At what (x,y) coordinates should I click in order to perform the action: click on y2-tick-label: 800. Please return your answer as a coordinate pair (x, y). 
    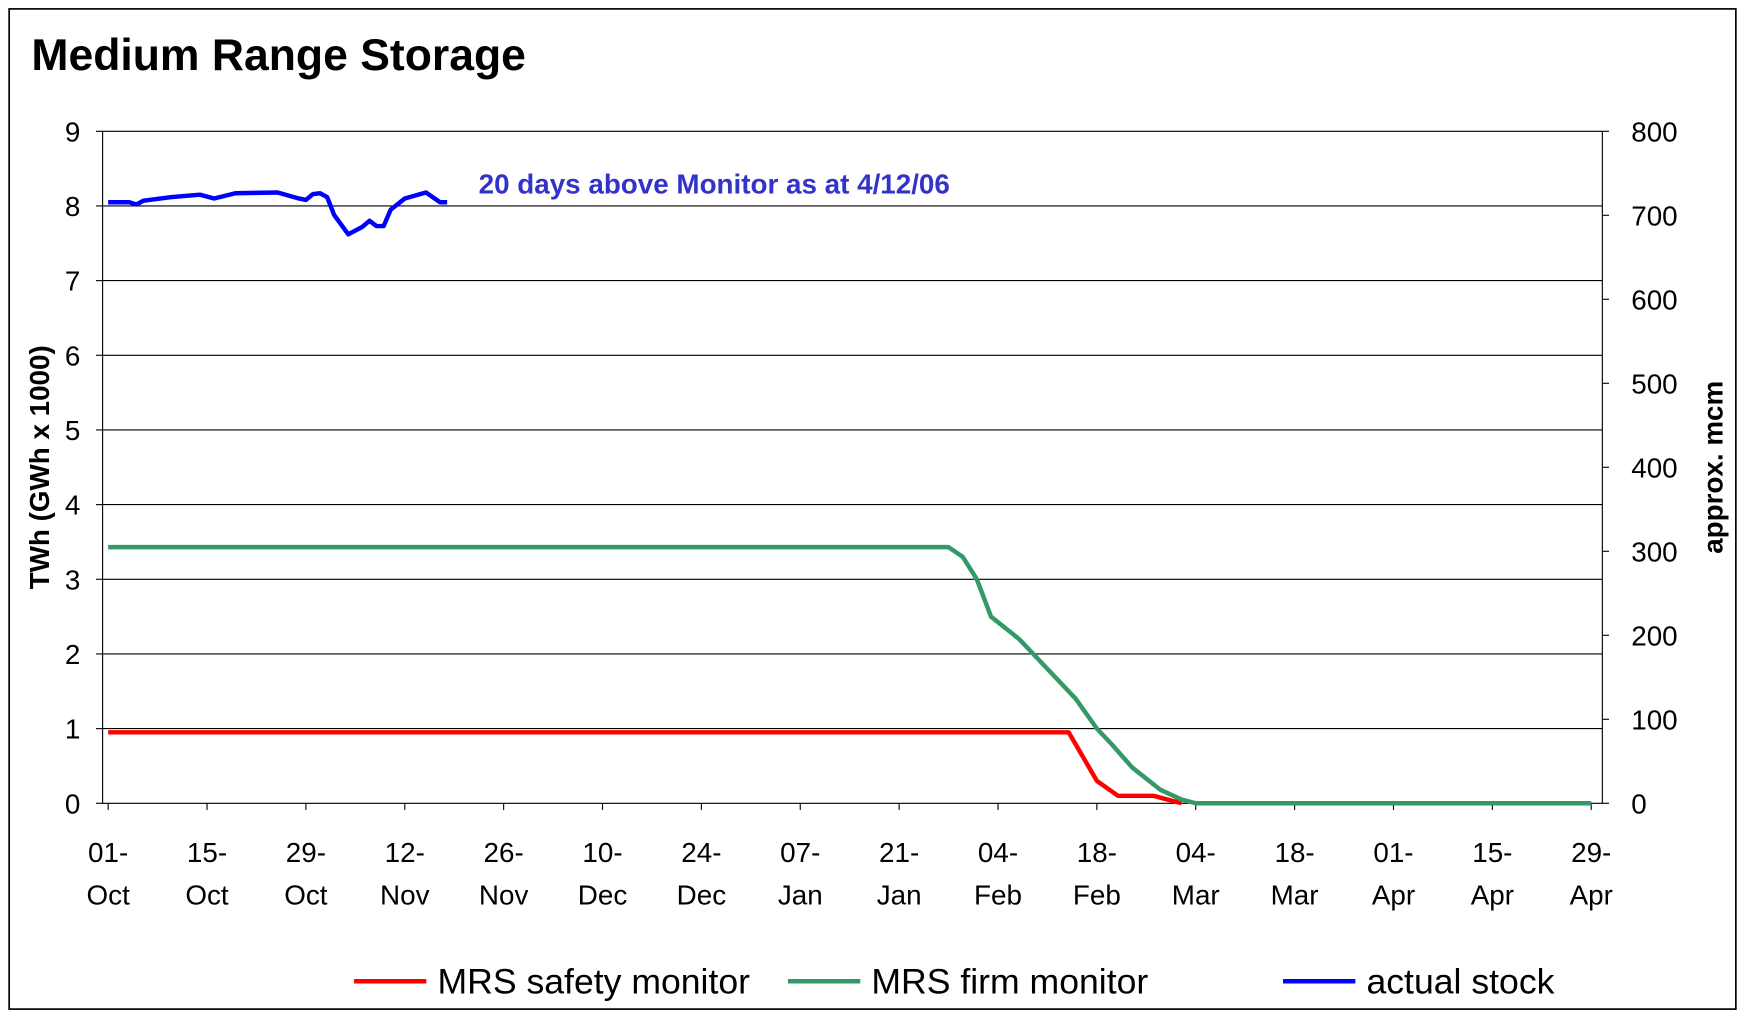
    Looking at the image, I should click on (1654, 131).